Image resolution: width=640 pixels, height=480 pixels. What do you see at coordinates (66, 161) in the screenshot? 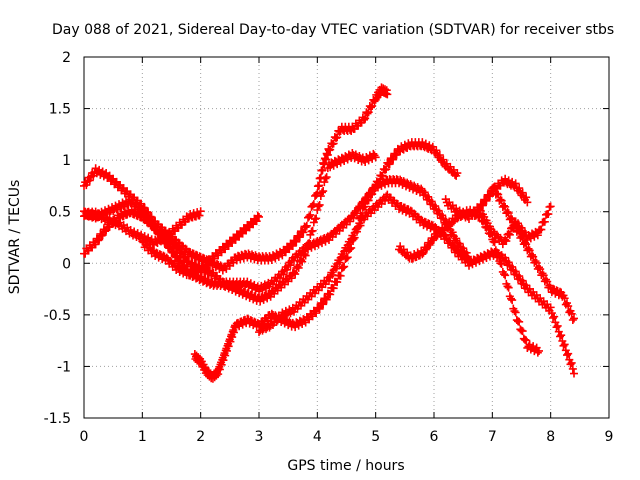
I see `y-tick-label: 1` at bounding box center [66, 161].